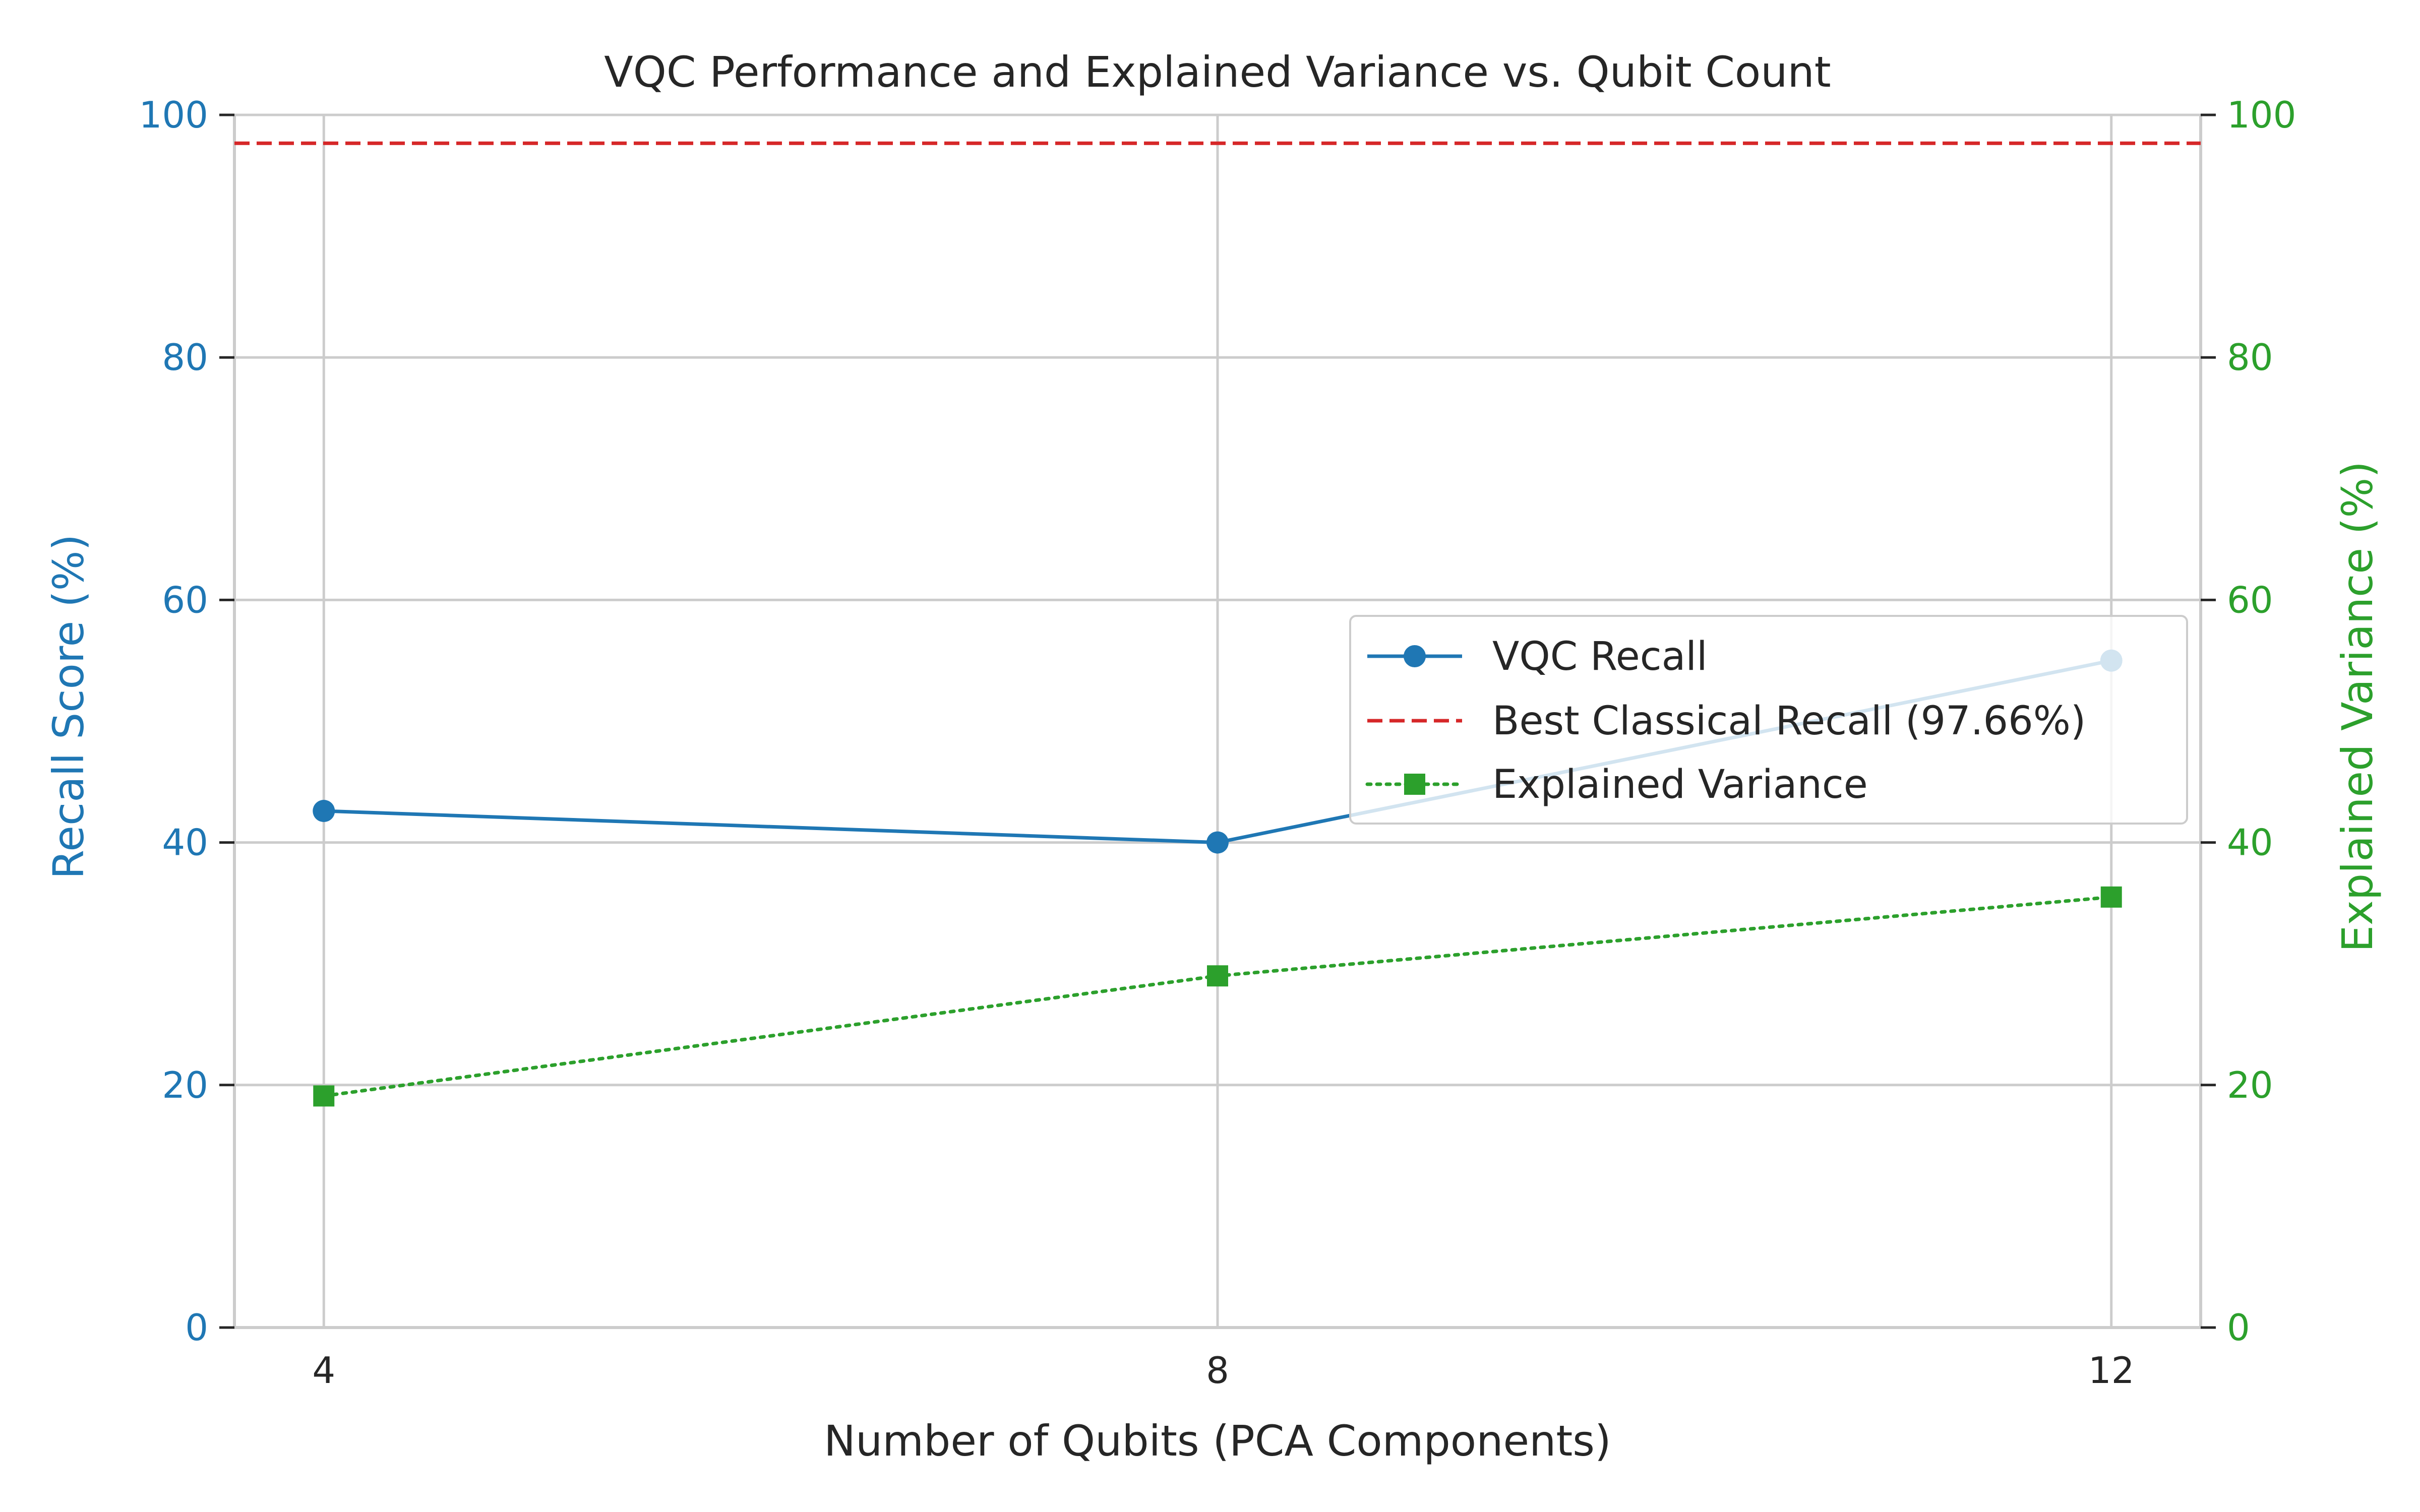  What do you see at coordinates (196, 1327) in the screenshot?
I see `y-tick-label: 0` at bounding box center [196, 1327].